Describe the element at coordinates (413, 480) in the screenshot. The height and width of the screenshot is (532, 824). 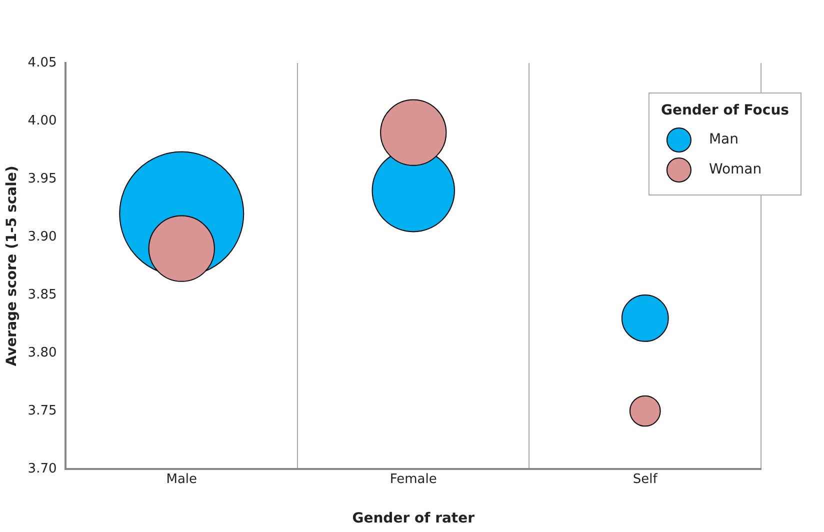
I see `x-tick-label: Female` at that location.